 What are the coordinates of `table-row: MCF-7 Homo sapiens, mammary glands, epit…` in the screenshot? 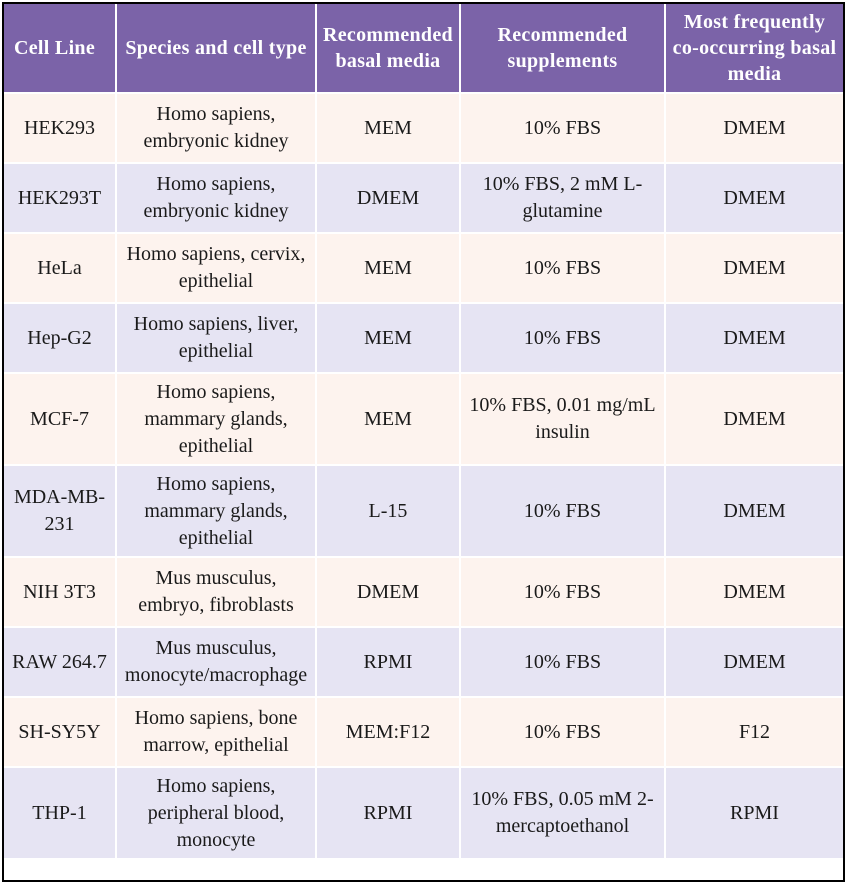 It's located at (423, 419).